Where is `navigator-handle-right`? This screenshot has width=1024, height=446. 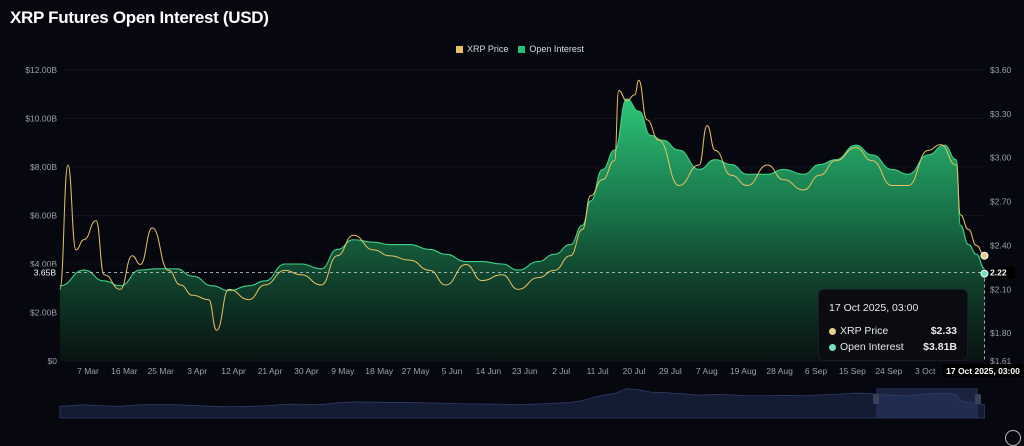 navigator-handle-right is located at coordinates (978, 399).